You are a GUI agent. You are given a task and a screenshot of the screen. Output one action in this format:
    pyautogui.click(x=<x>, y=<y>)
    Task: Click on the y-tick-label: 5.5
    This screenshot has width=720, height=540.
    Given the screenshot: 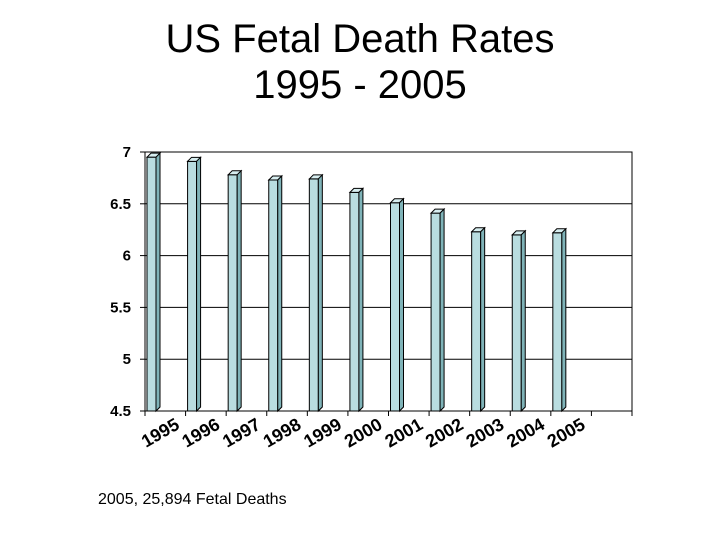 What is the action you would take?
    pyautogui.click(x=120, y=307)
    